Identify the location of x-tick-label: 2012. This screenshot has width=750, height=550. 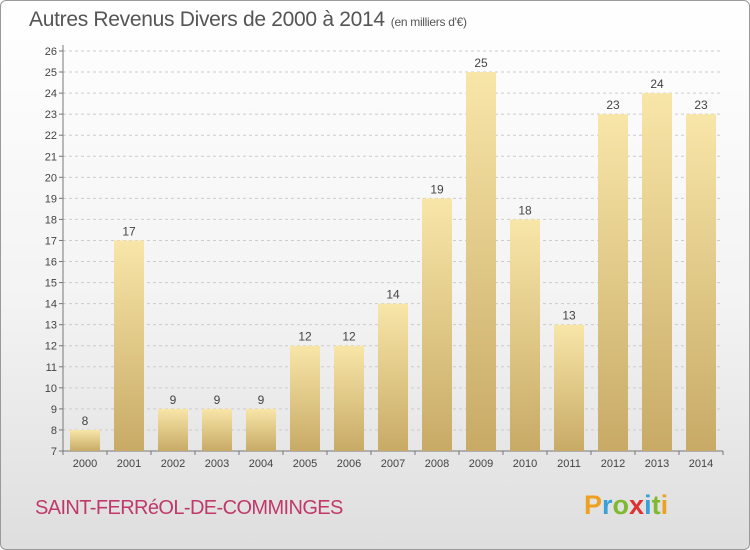
(613, 464).